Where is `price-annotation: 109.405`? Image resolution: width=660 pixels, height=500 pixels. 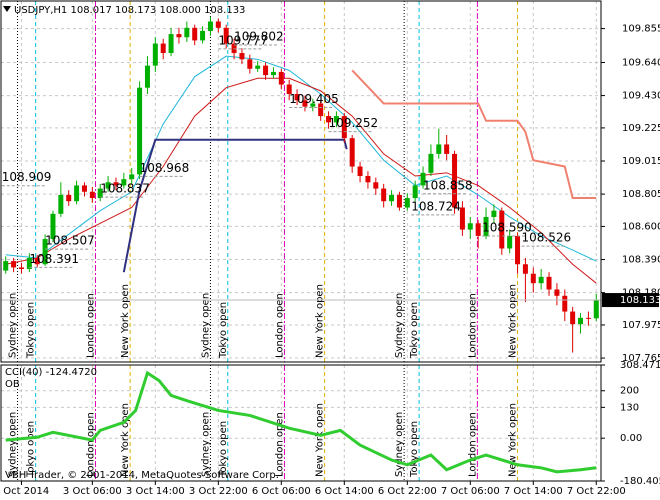
price-annotation: 109.405 is located at coordinates (314, 99).